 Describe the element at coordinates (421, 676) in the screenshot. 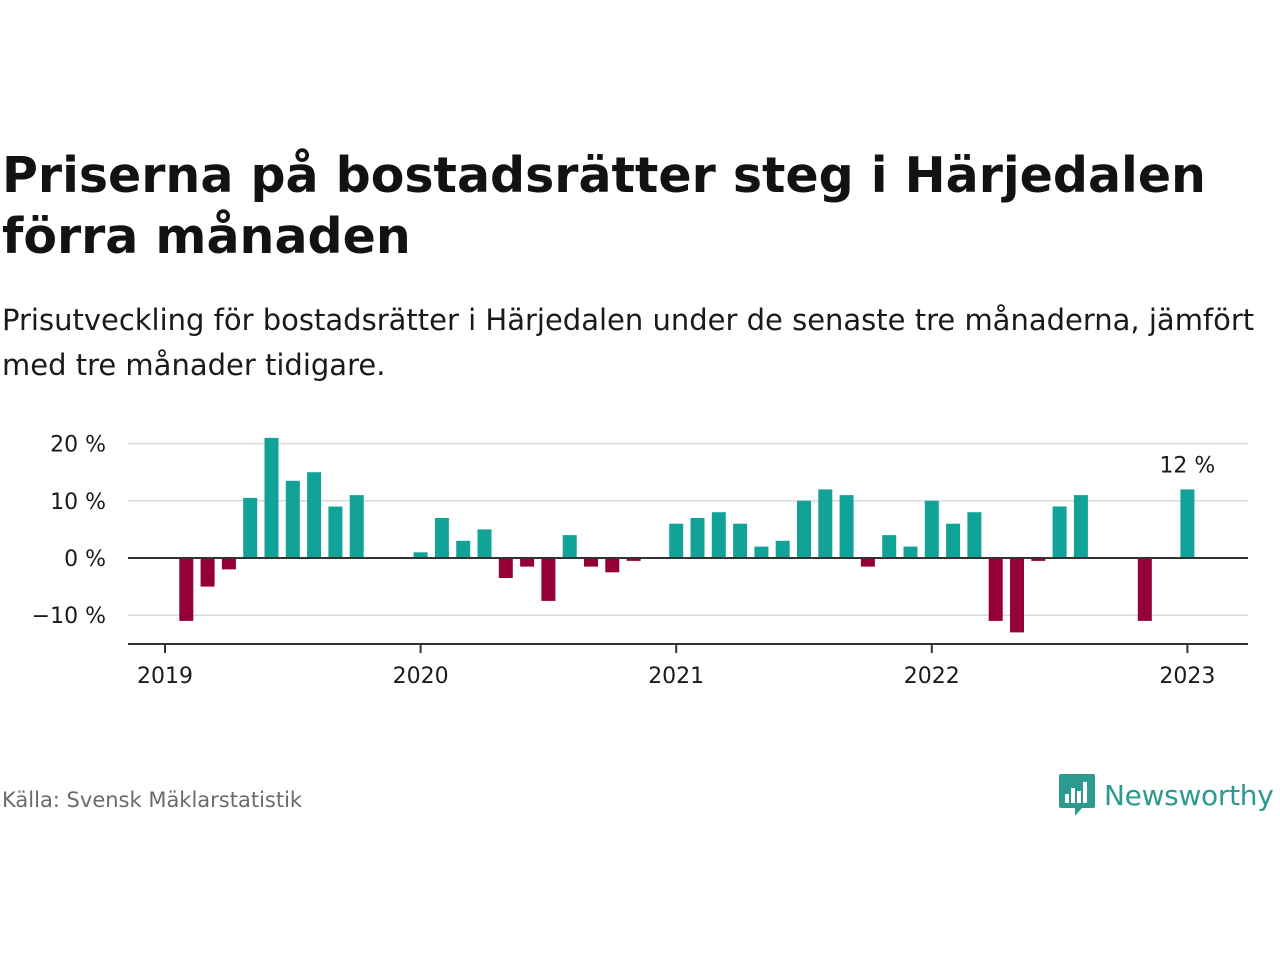

I see `x-tick-label: 2020` at that location.